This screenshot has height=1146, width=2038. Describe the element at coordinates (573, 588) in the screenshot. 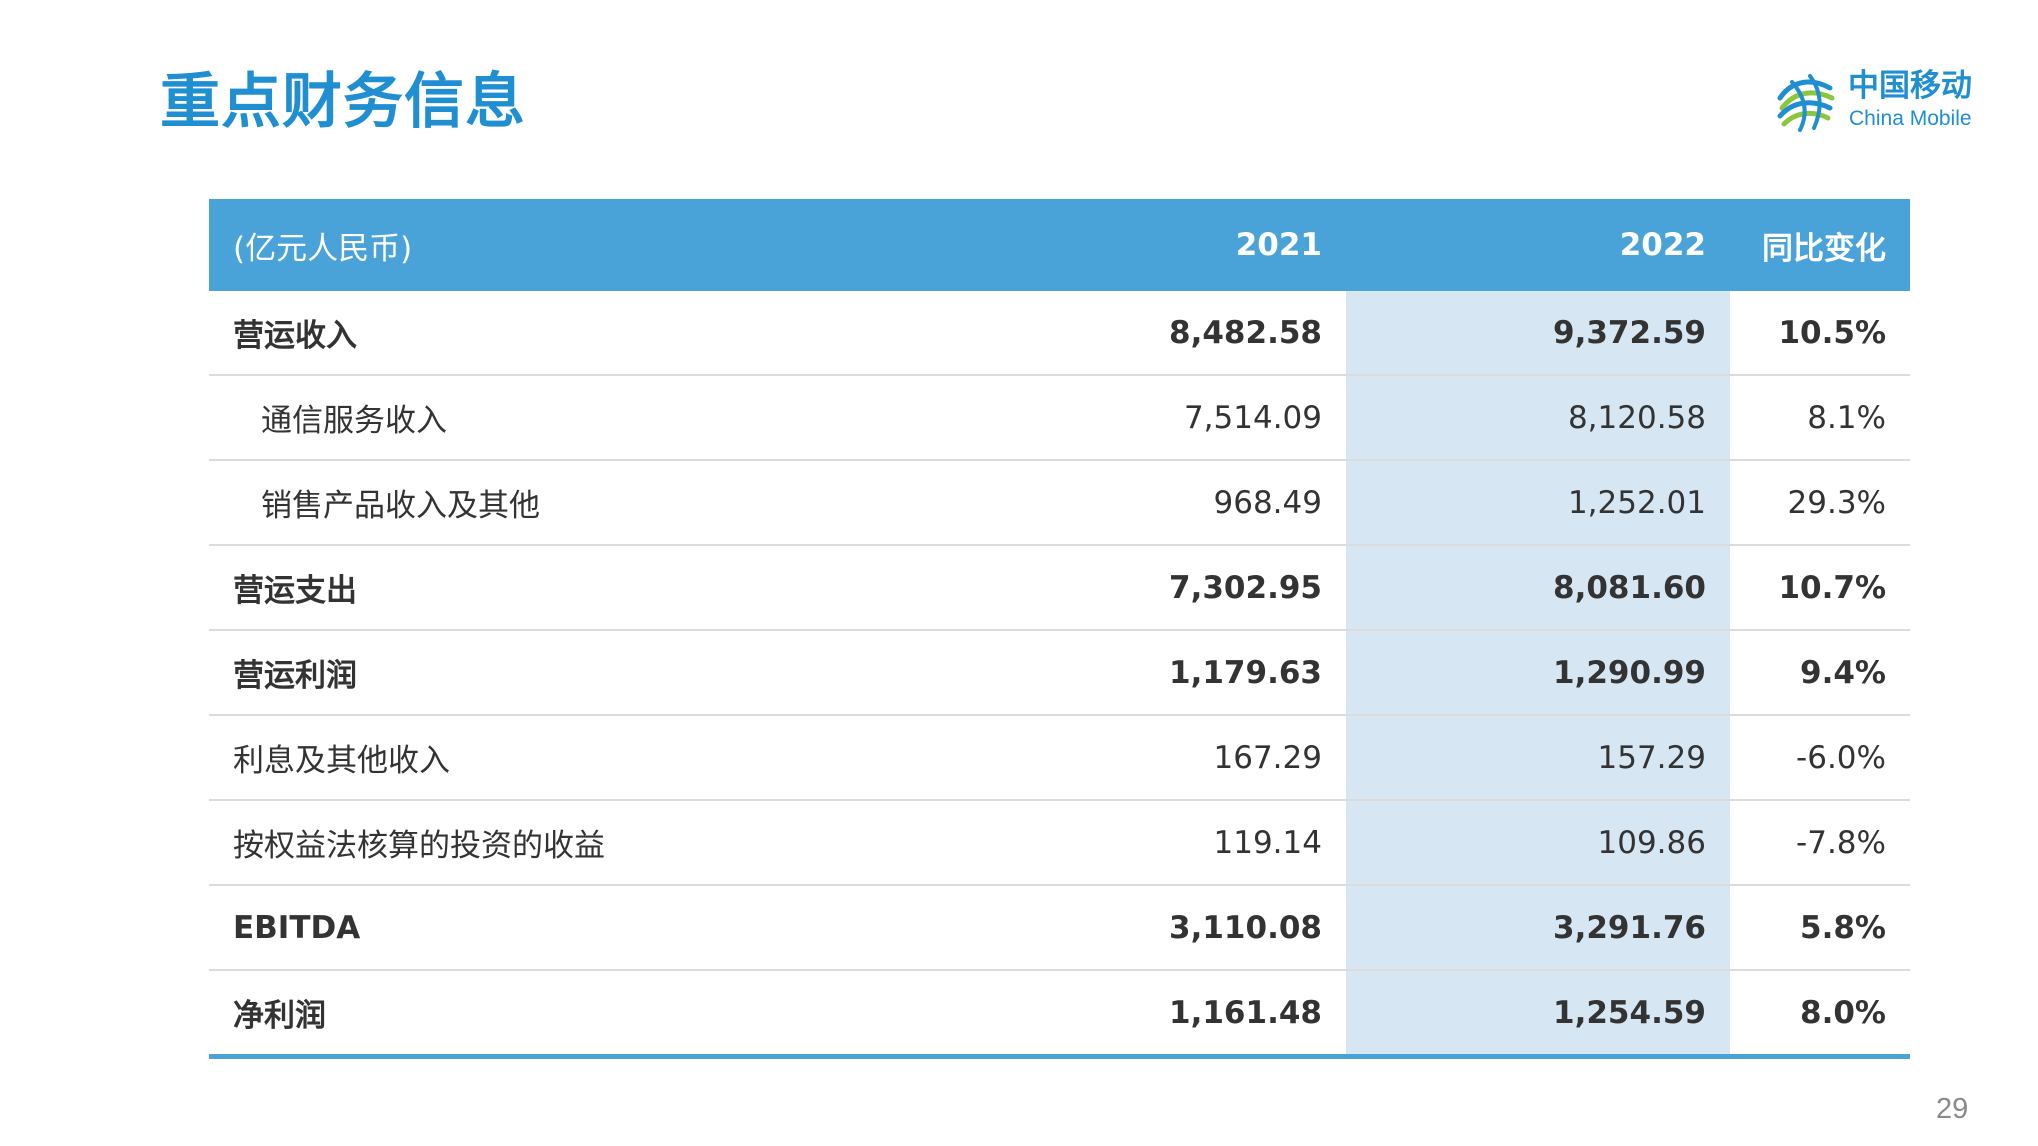

I see `row-label: 营运支出` at that location.